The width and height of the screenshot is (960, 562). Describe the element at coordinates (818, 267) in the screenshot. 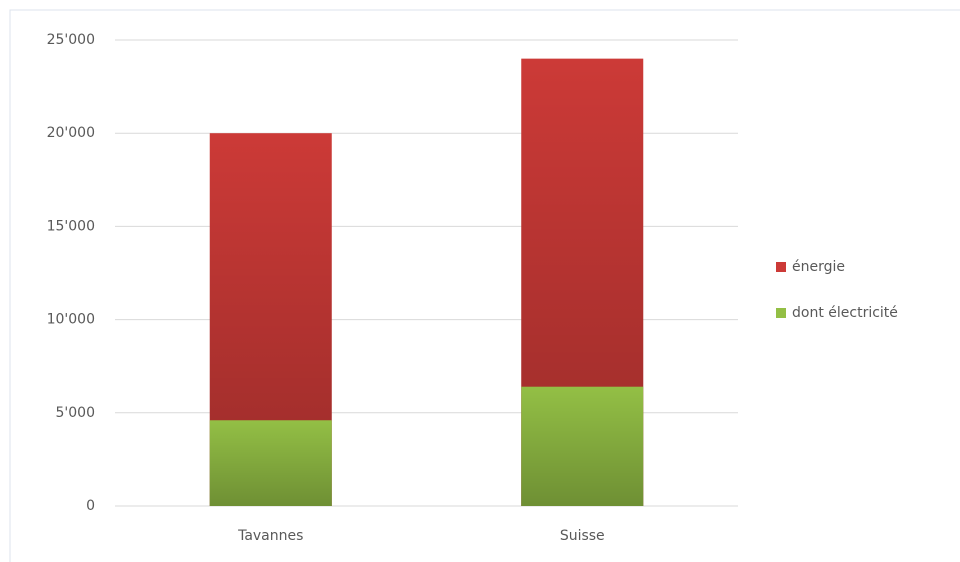

I see `legend-label: énergie` at that location.